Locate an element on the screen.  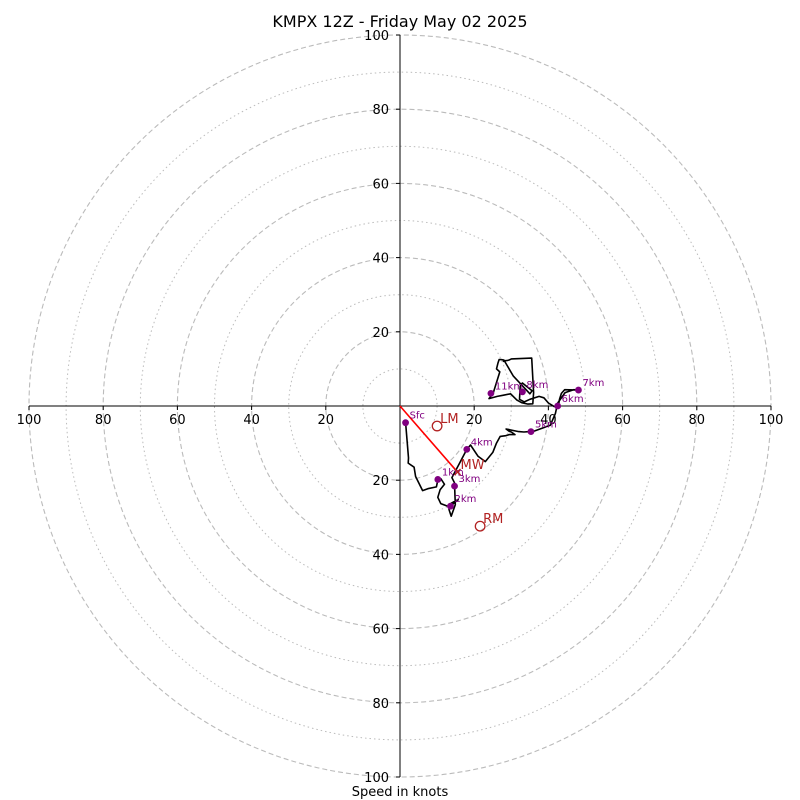
mean-wind-vector-group is located at coordinates (429, 439).